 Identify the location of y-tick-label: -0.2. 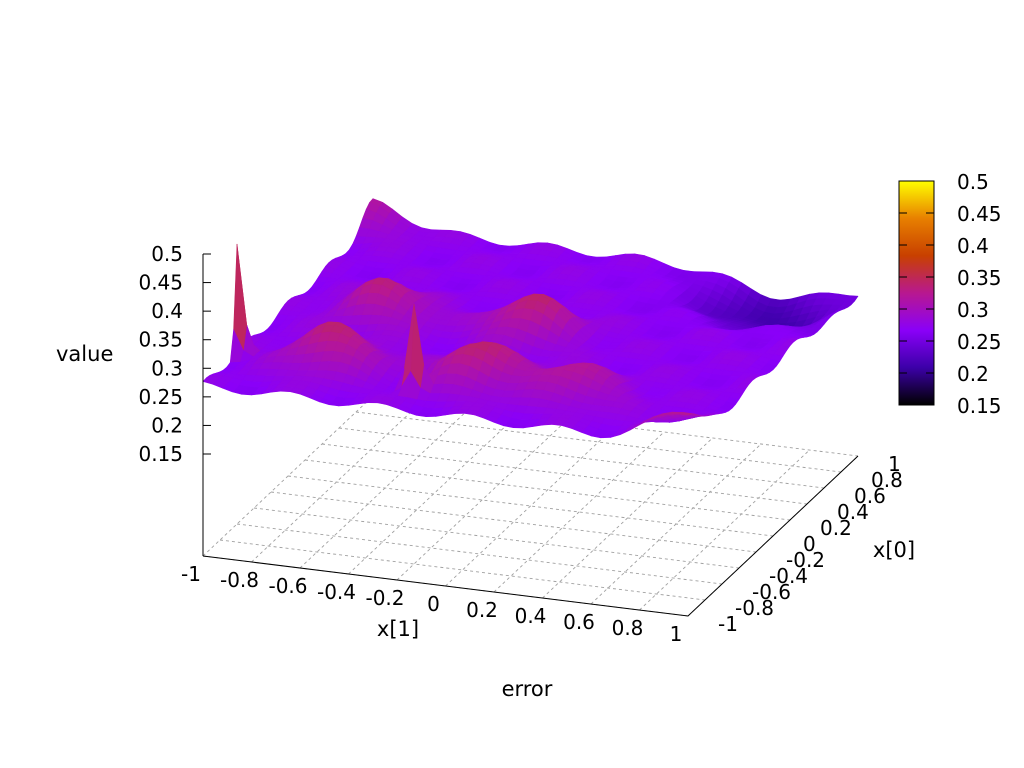
(805, 560).